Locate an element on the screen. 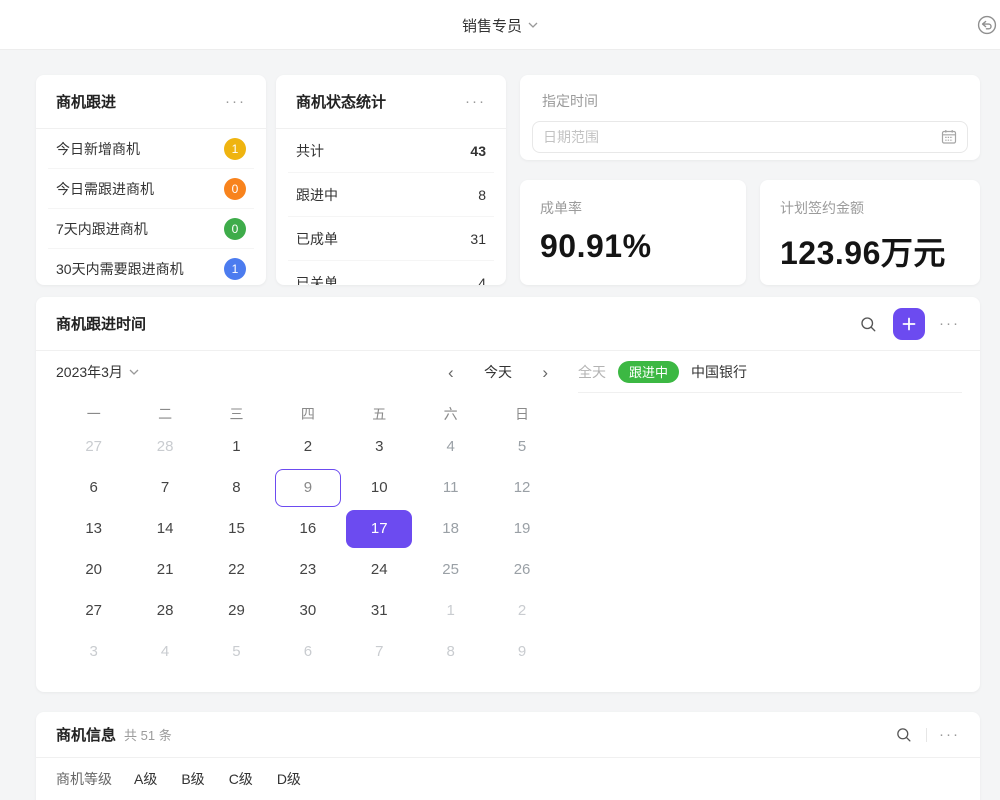  calendar-day: 24 is located at coordinates (379, 569).